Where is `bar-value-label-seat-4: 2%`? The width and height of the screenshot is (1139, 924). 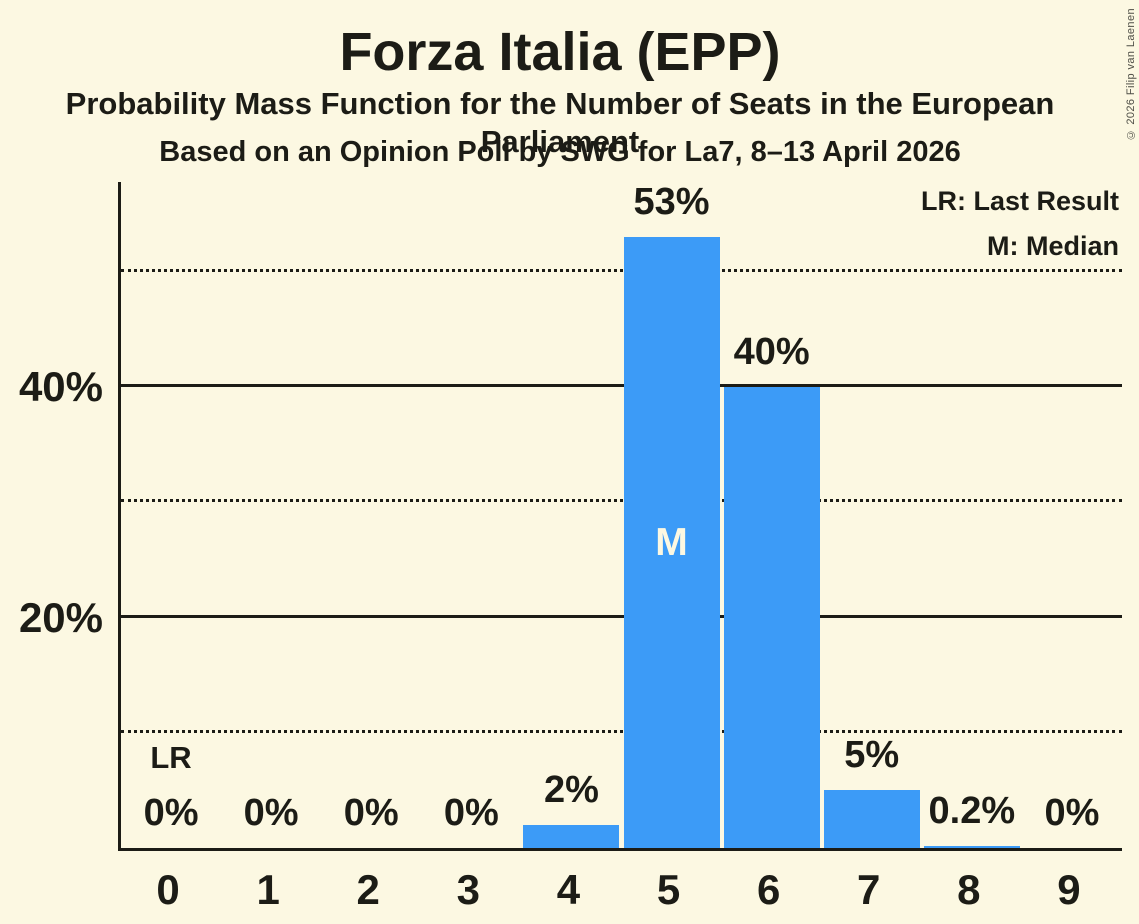 bar-value-label-seat-4: 2% is located at coordinates (571, 789).